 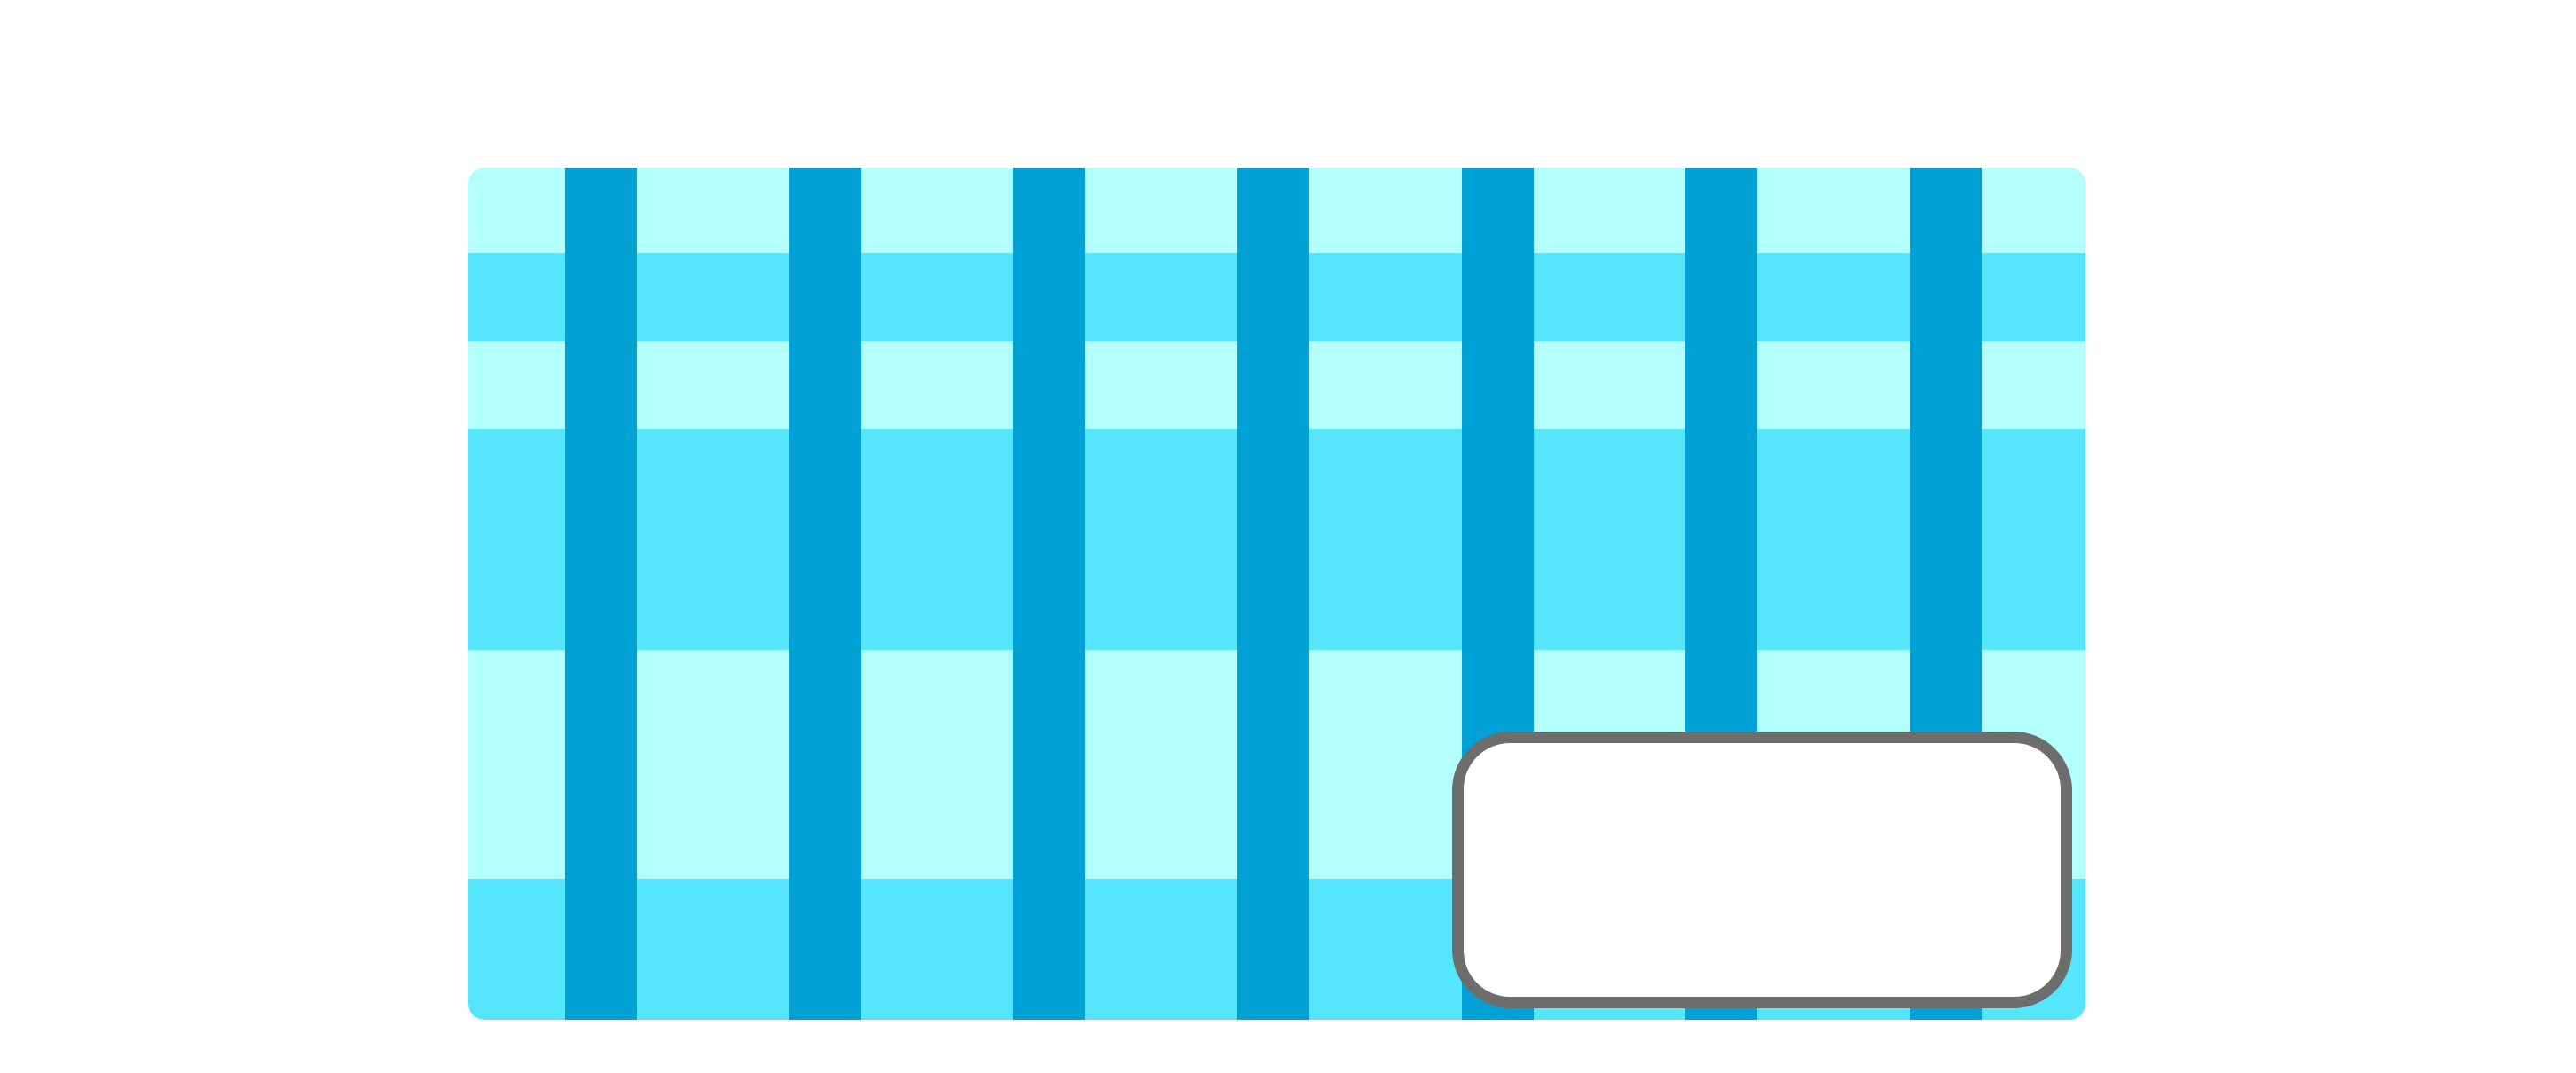 I want to click on overlay-rounded-box, so click(x=1762, y=870).